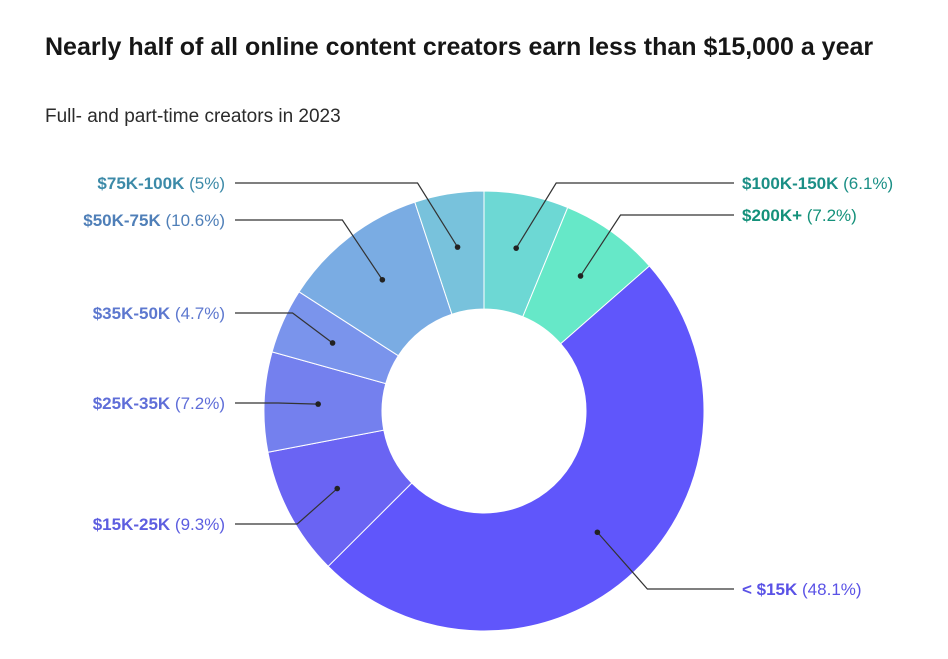 The height and width of the screenshot is (659, 948). What do you see at coordinates (141, 183) in the screenshot?
I see `slice-label-name: $75K-100K` at bounding box center [141, 183].